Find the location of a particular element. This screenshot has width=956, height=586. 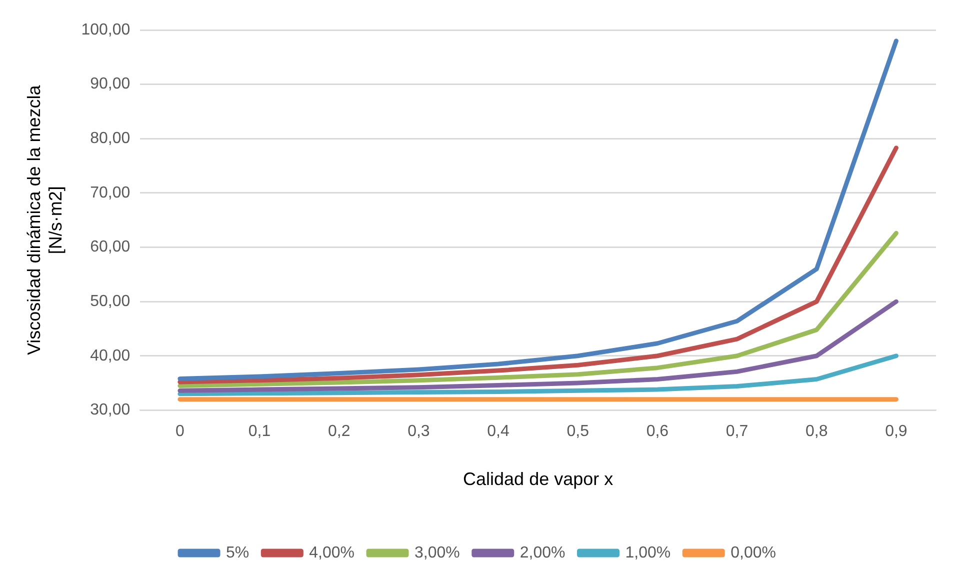

x-tick-label: 0,7 is located at coordinates (737, 431).